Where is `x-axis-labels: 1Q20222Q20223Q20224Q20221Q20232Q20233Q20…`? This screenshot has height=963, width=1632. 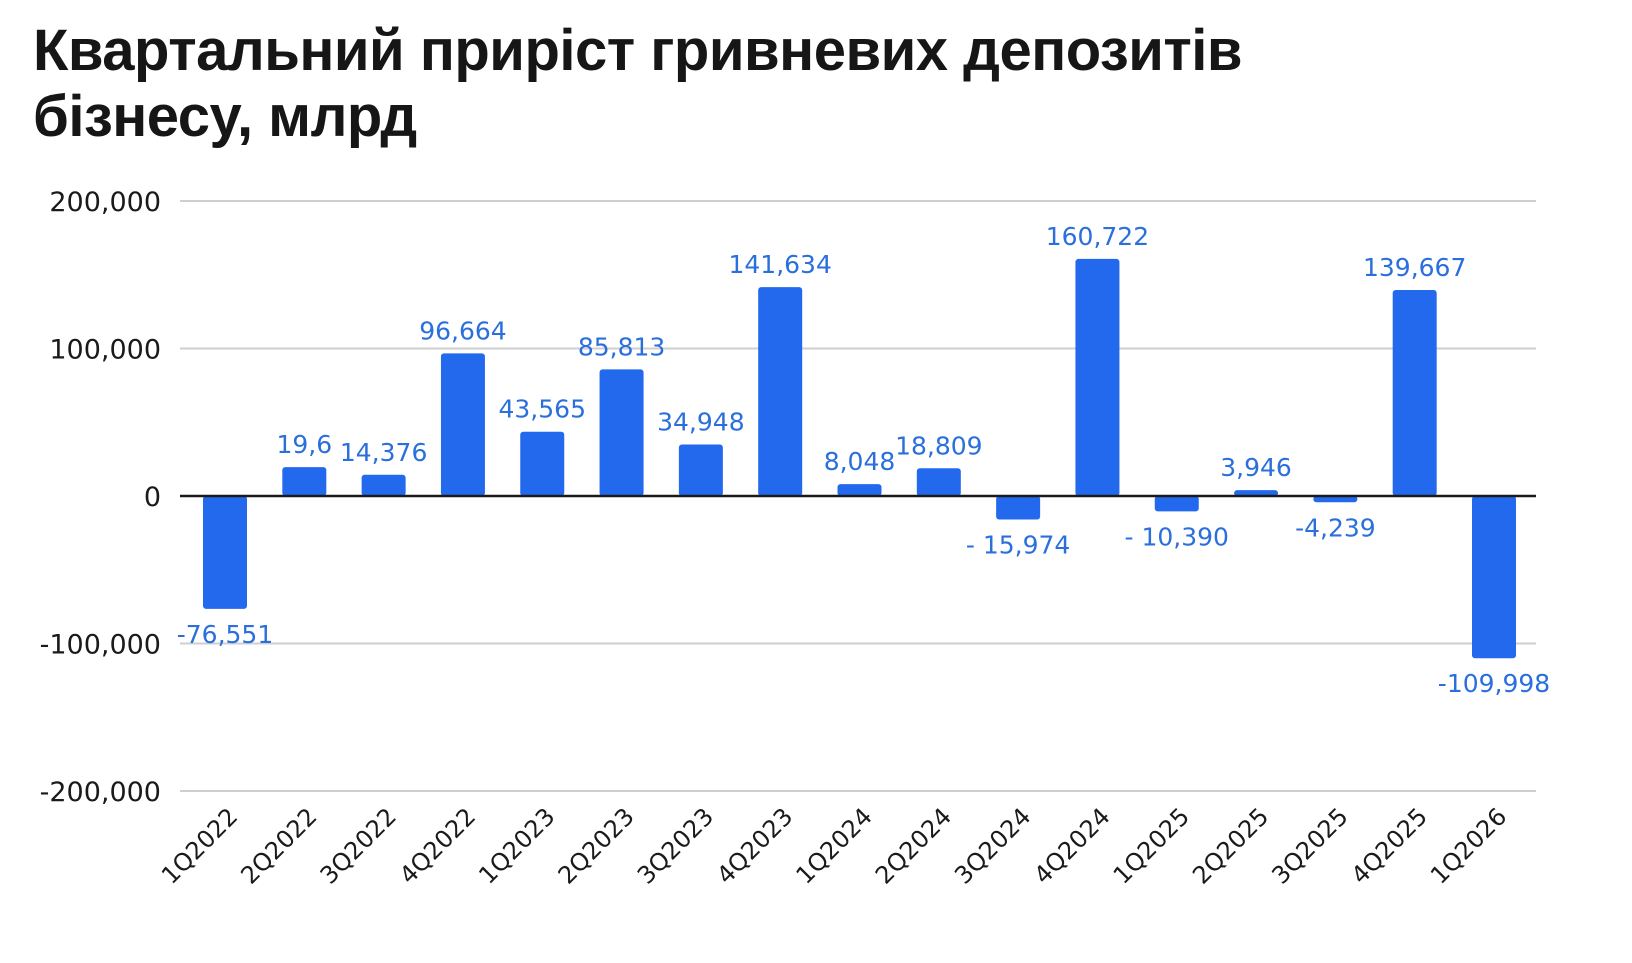
x-axis-labels: 1Q20222Q20223Q20224Q20221Q20232Q20233Q20… is located at coordinates (834, 845).